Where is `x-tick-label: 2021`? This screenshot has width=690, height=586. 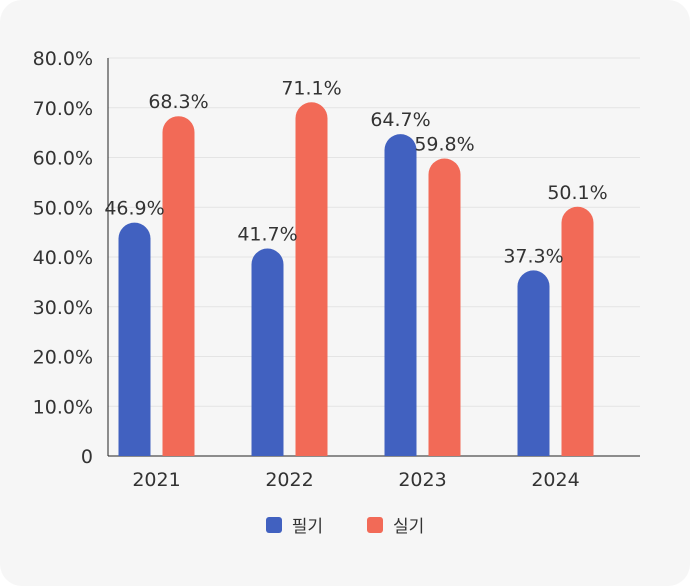 x-tick-label: 2021 is located at coordinates (156, 480).